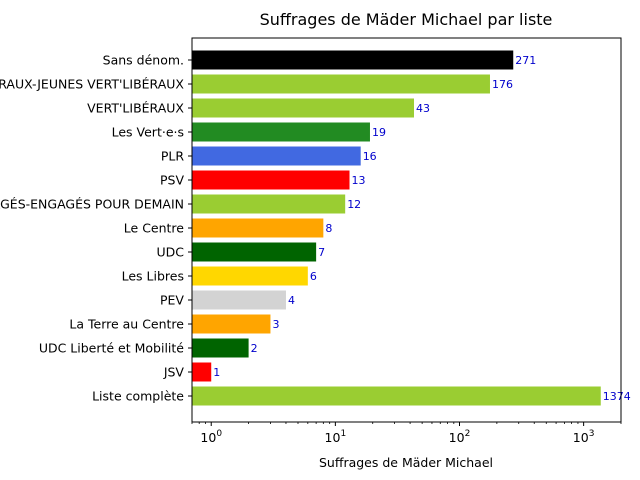  Describe the element at coordinates (173, 156) in the screenshot. I see `y-tick-label: PLR` at that location.